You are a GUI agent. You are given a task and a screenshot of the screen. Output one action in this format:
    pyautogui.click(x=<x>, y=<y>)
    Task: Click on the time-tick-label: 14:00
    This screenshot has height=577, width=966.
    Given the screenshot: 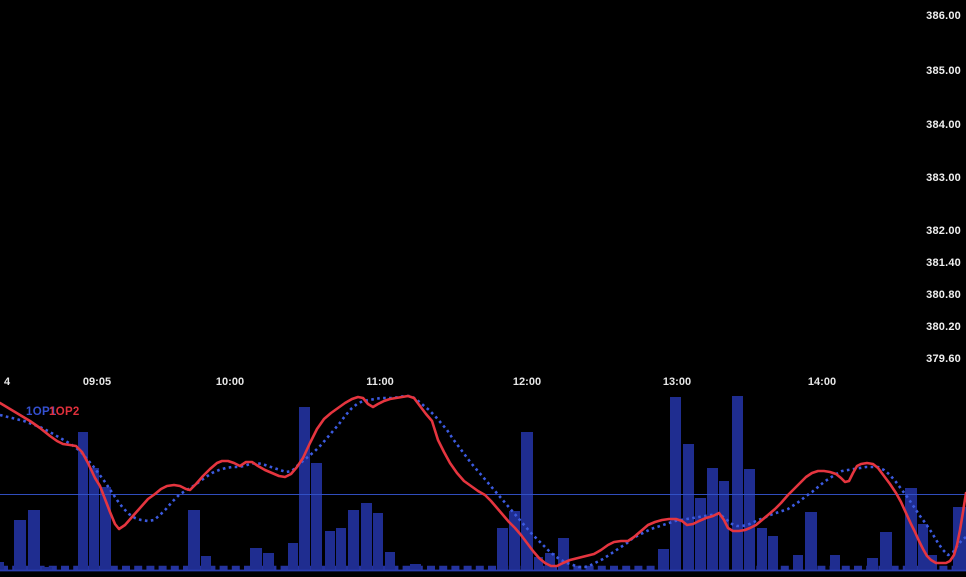 What is the action you would take?
    pyautogui.click(x=822, y=382)
    